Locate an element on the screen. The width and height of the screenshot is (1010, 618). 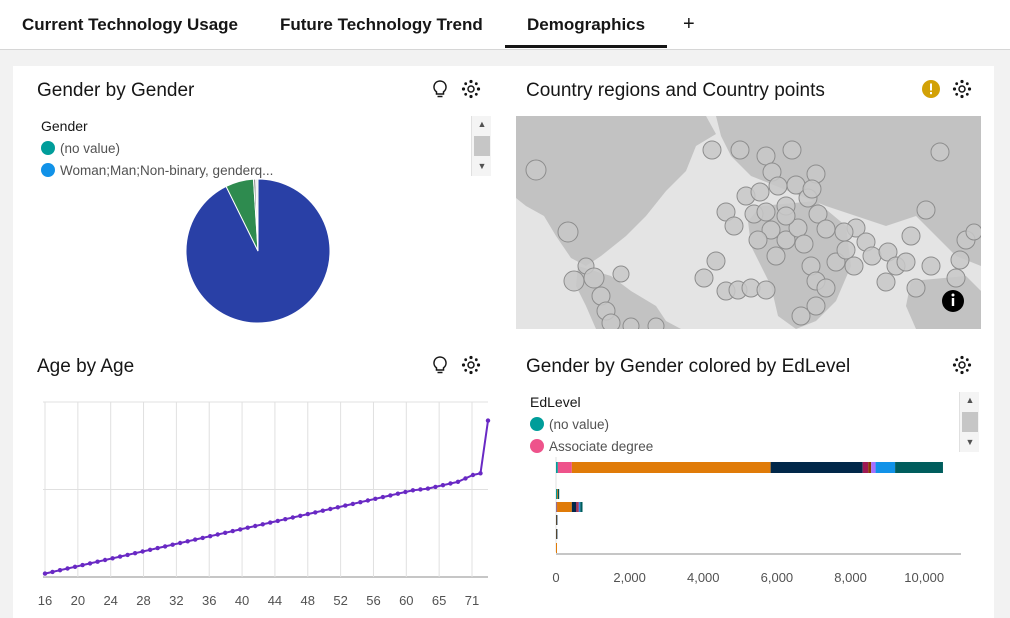
tab-current-technology-usage: Current Technology Usage is located at coordinates (130, 24).